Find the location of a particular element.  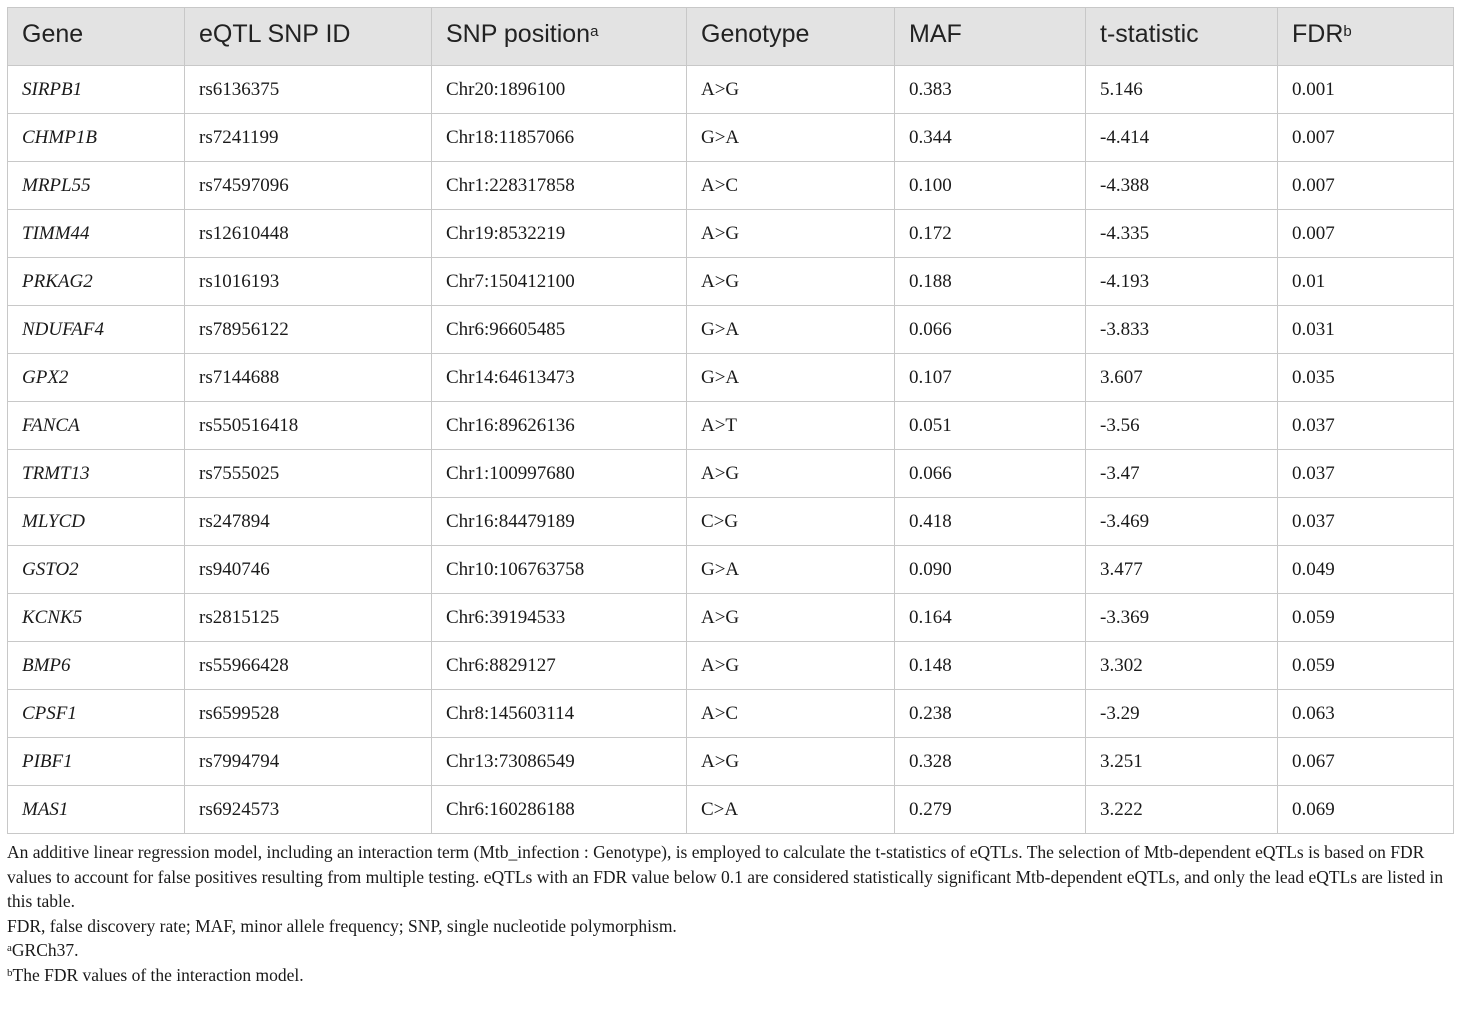

maf-cell: 0.066 is located at coordinates (990, 329).